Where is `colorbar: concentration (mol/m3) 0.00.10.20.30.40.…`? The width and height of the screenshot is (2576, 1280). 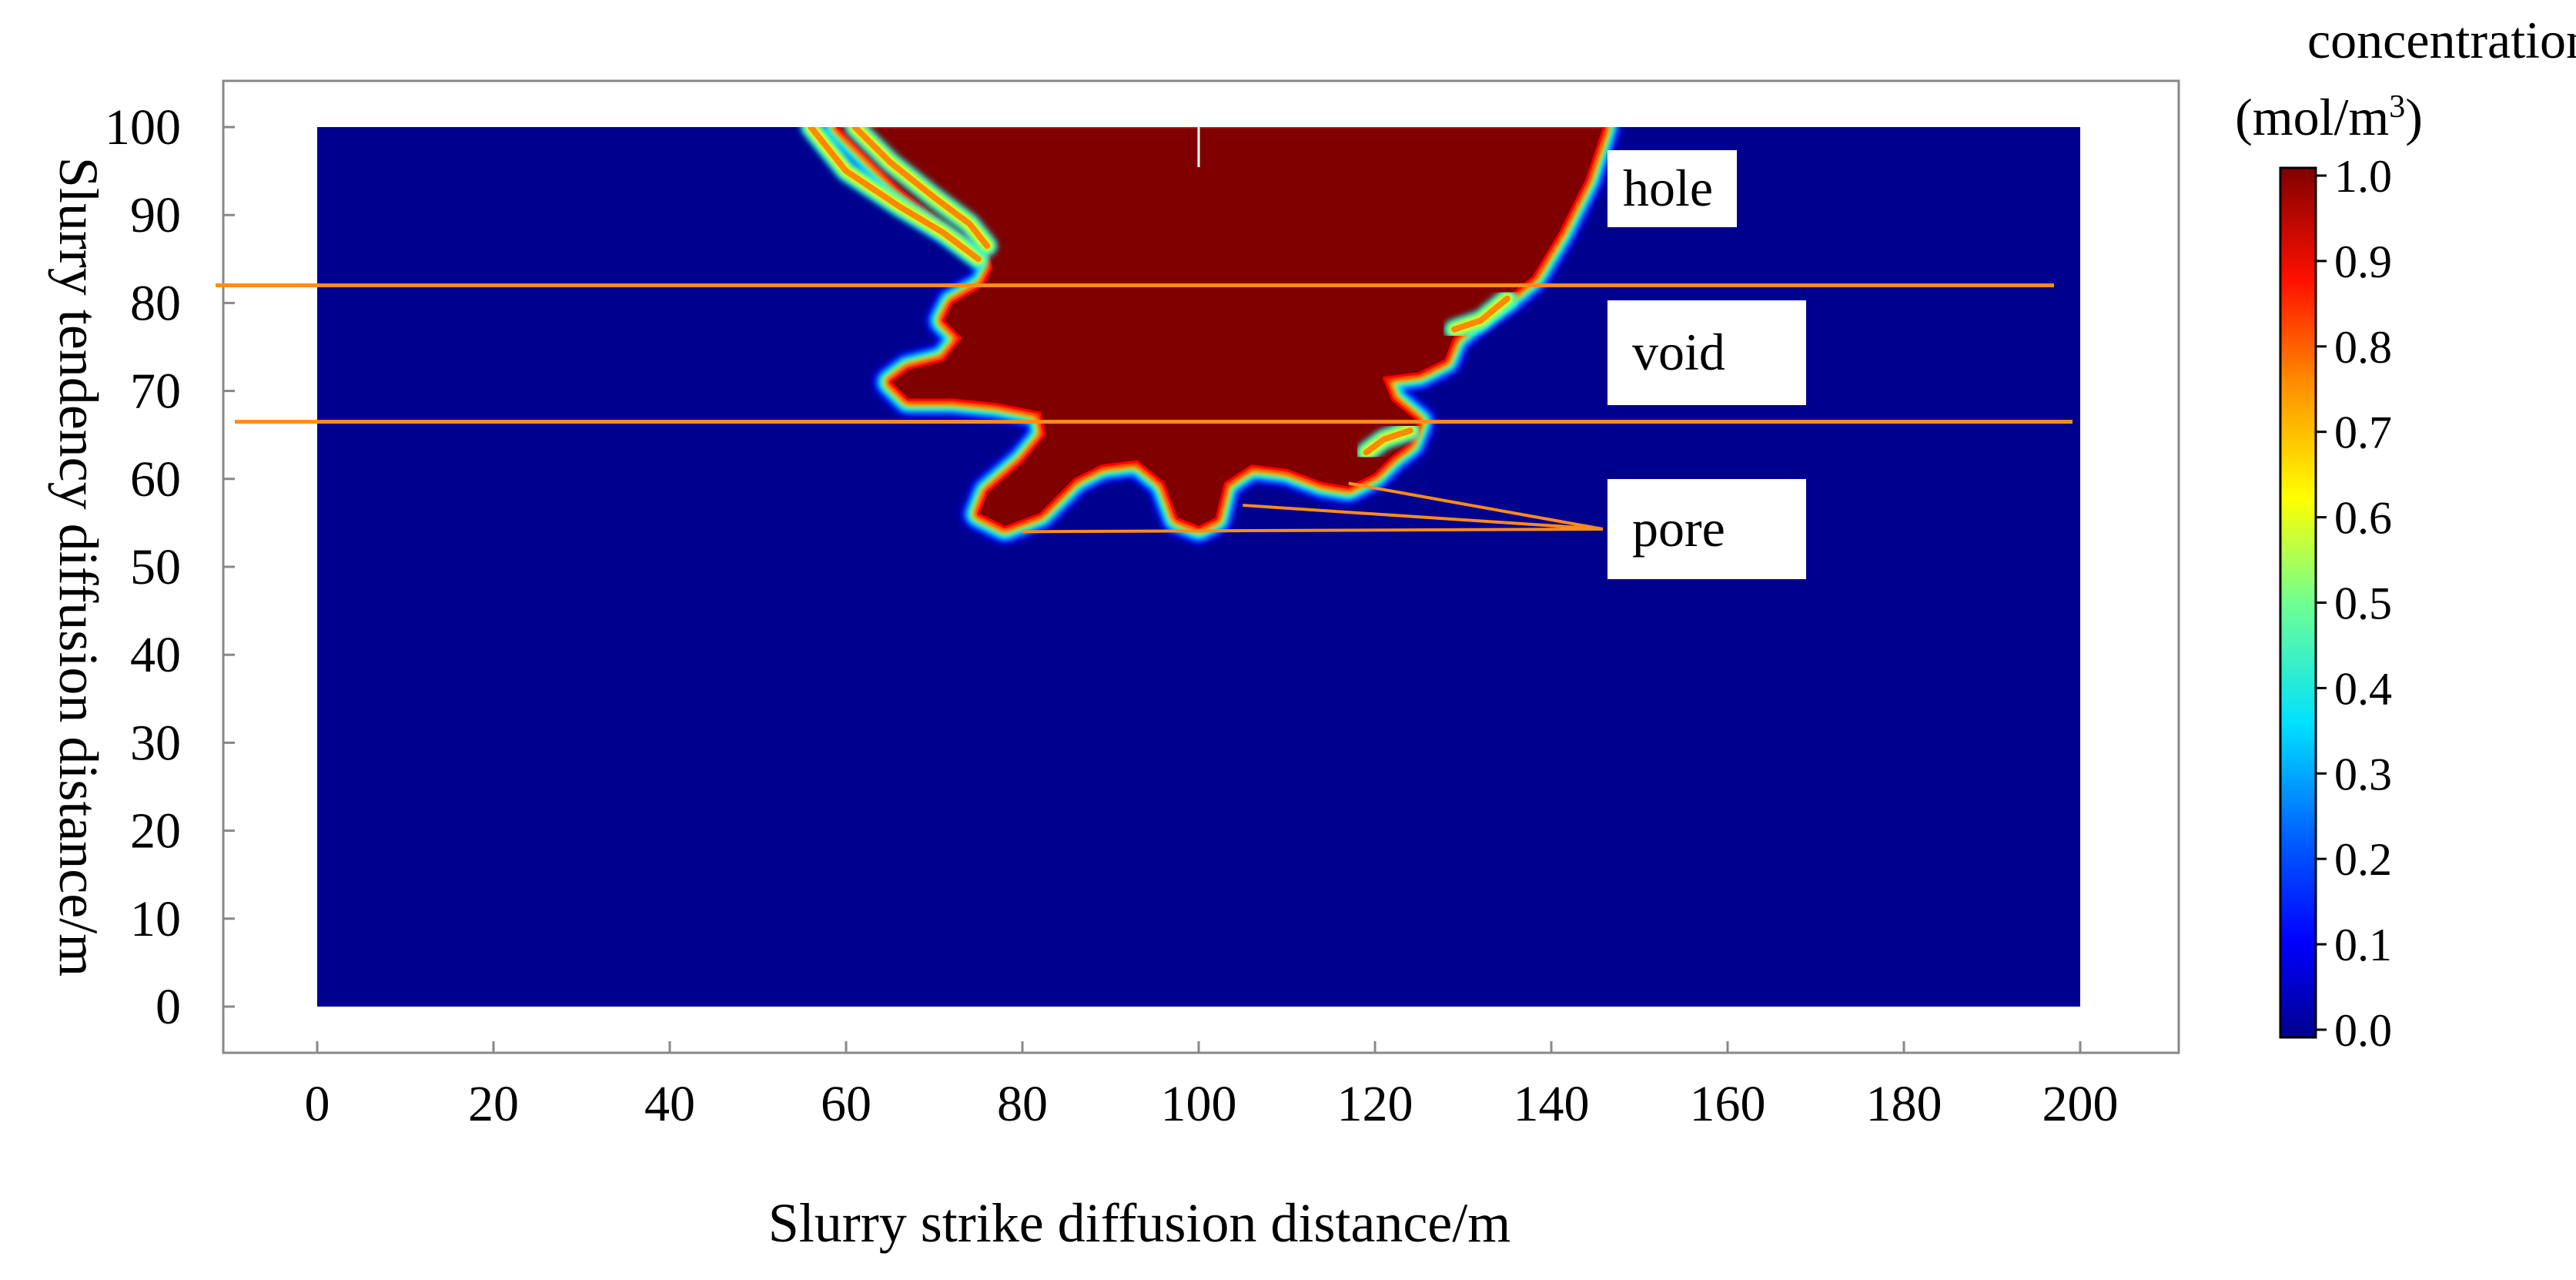
colorbar: concentration (mol/m3) 0.00.10.20.30.40.… is located at coordinates (2406, 533).